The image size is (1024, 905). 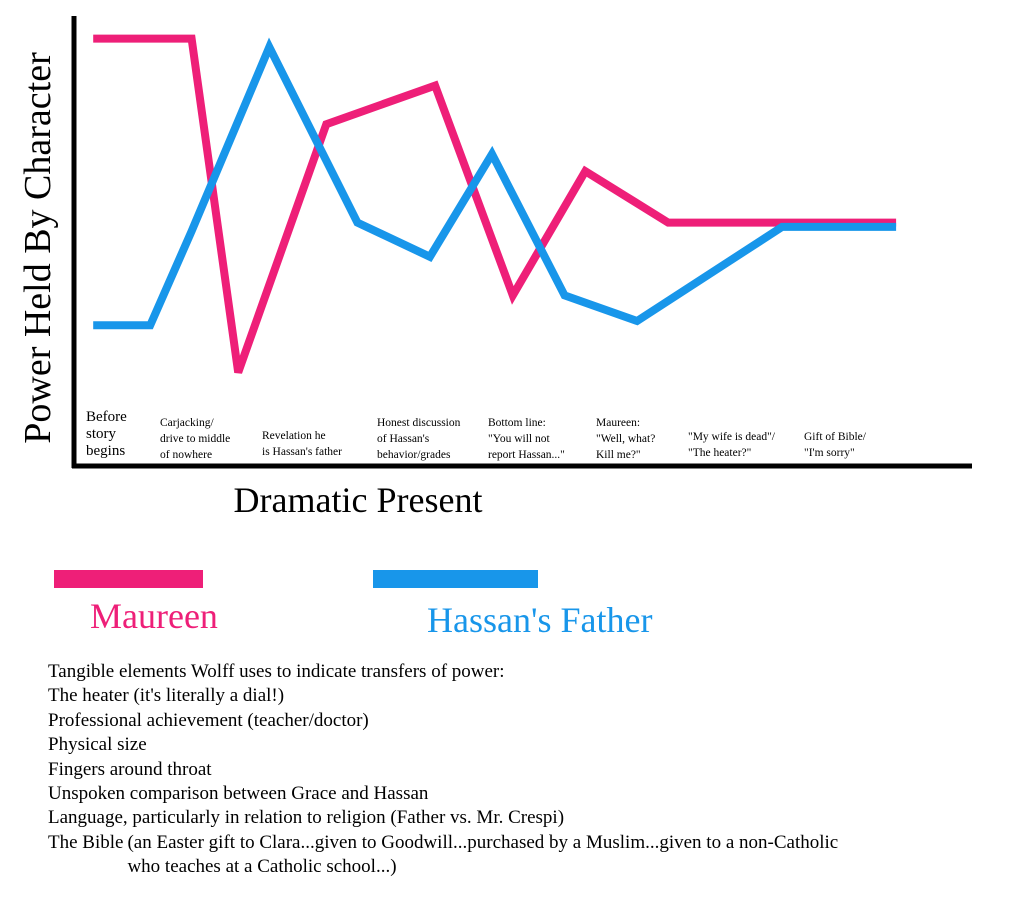 What do you see at coordinates (106, 434) in the screenshot?
I see `x-tick-label: Before story begins` at bounding box center [106, 434].